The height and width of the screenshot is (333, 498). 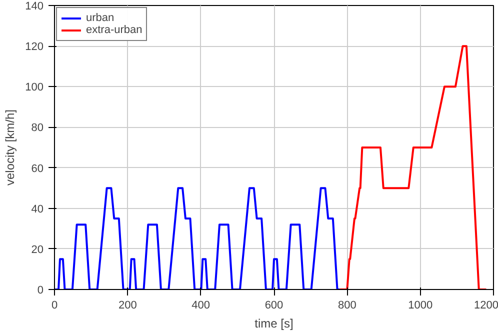 What do you see at coordinates (10, 147) in the screenshot?
I see `y-axis-title: velocity [km/h]` at bounding box center [10, 147].